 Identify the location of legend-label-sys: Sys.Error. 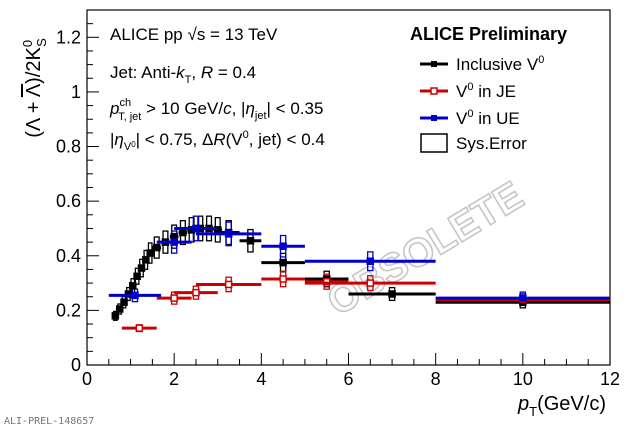
(491, 143).